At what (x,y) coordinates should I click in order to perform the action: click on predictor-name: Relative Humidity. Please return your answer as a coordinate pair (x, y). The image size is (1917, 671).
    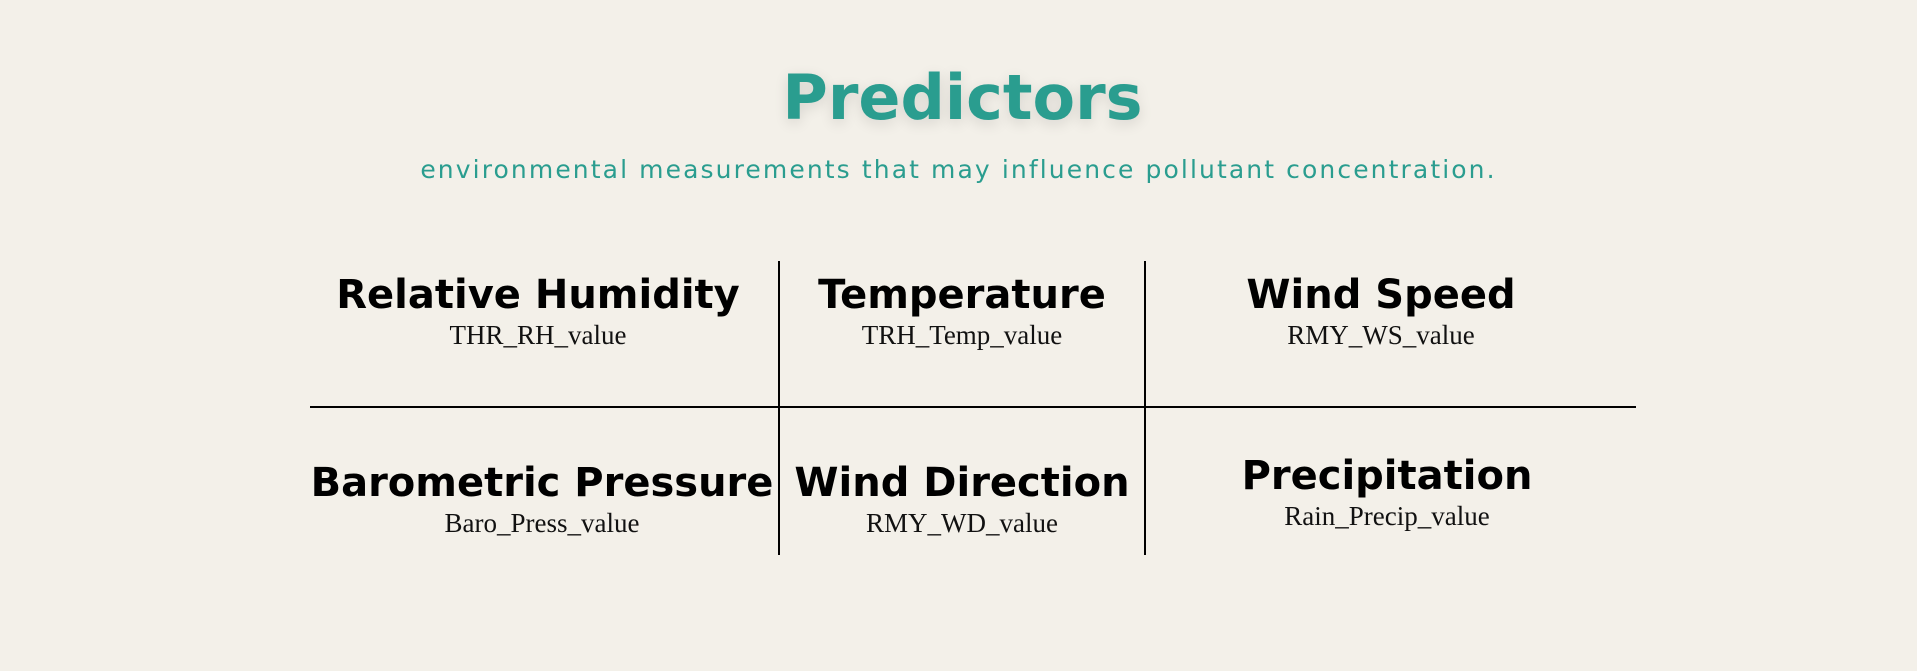
    Looking at the image, I should click on (538, 295).